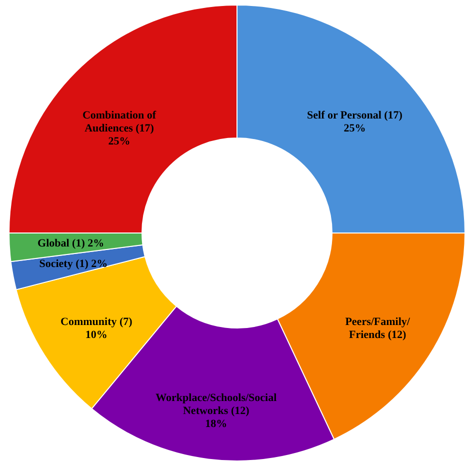 This screenshot has height=466, width=474. Describe the element at coordinates (71, 243) in the screenshot. I see `slice-label: Global (1) 2%` at that location.